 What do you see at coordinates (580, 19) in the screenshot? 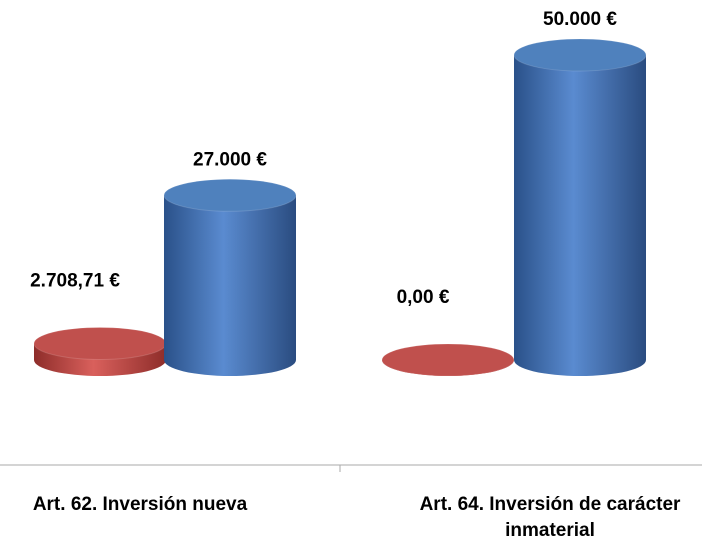
I see `value-label: 50.000 €` at bounding box center [580, 19].